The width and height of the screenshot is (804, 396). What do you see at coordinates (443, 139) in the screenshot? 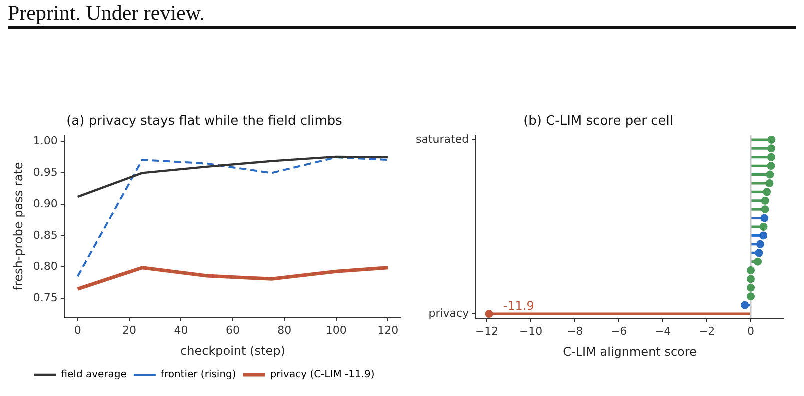
I see `y-tick-label: saturated` at bounding box center [443, 139].